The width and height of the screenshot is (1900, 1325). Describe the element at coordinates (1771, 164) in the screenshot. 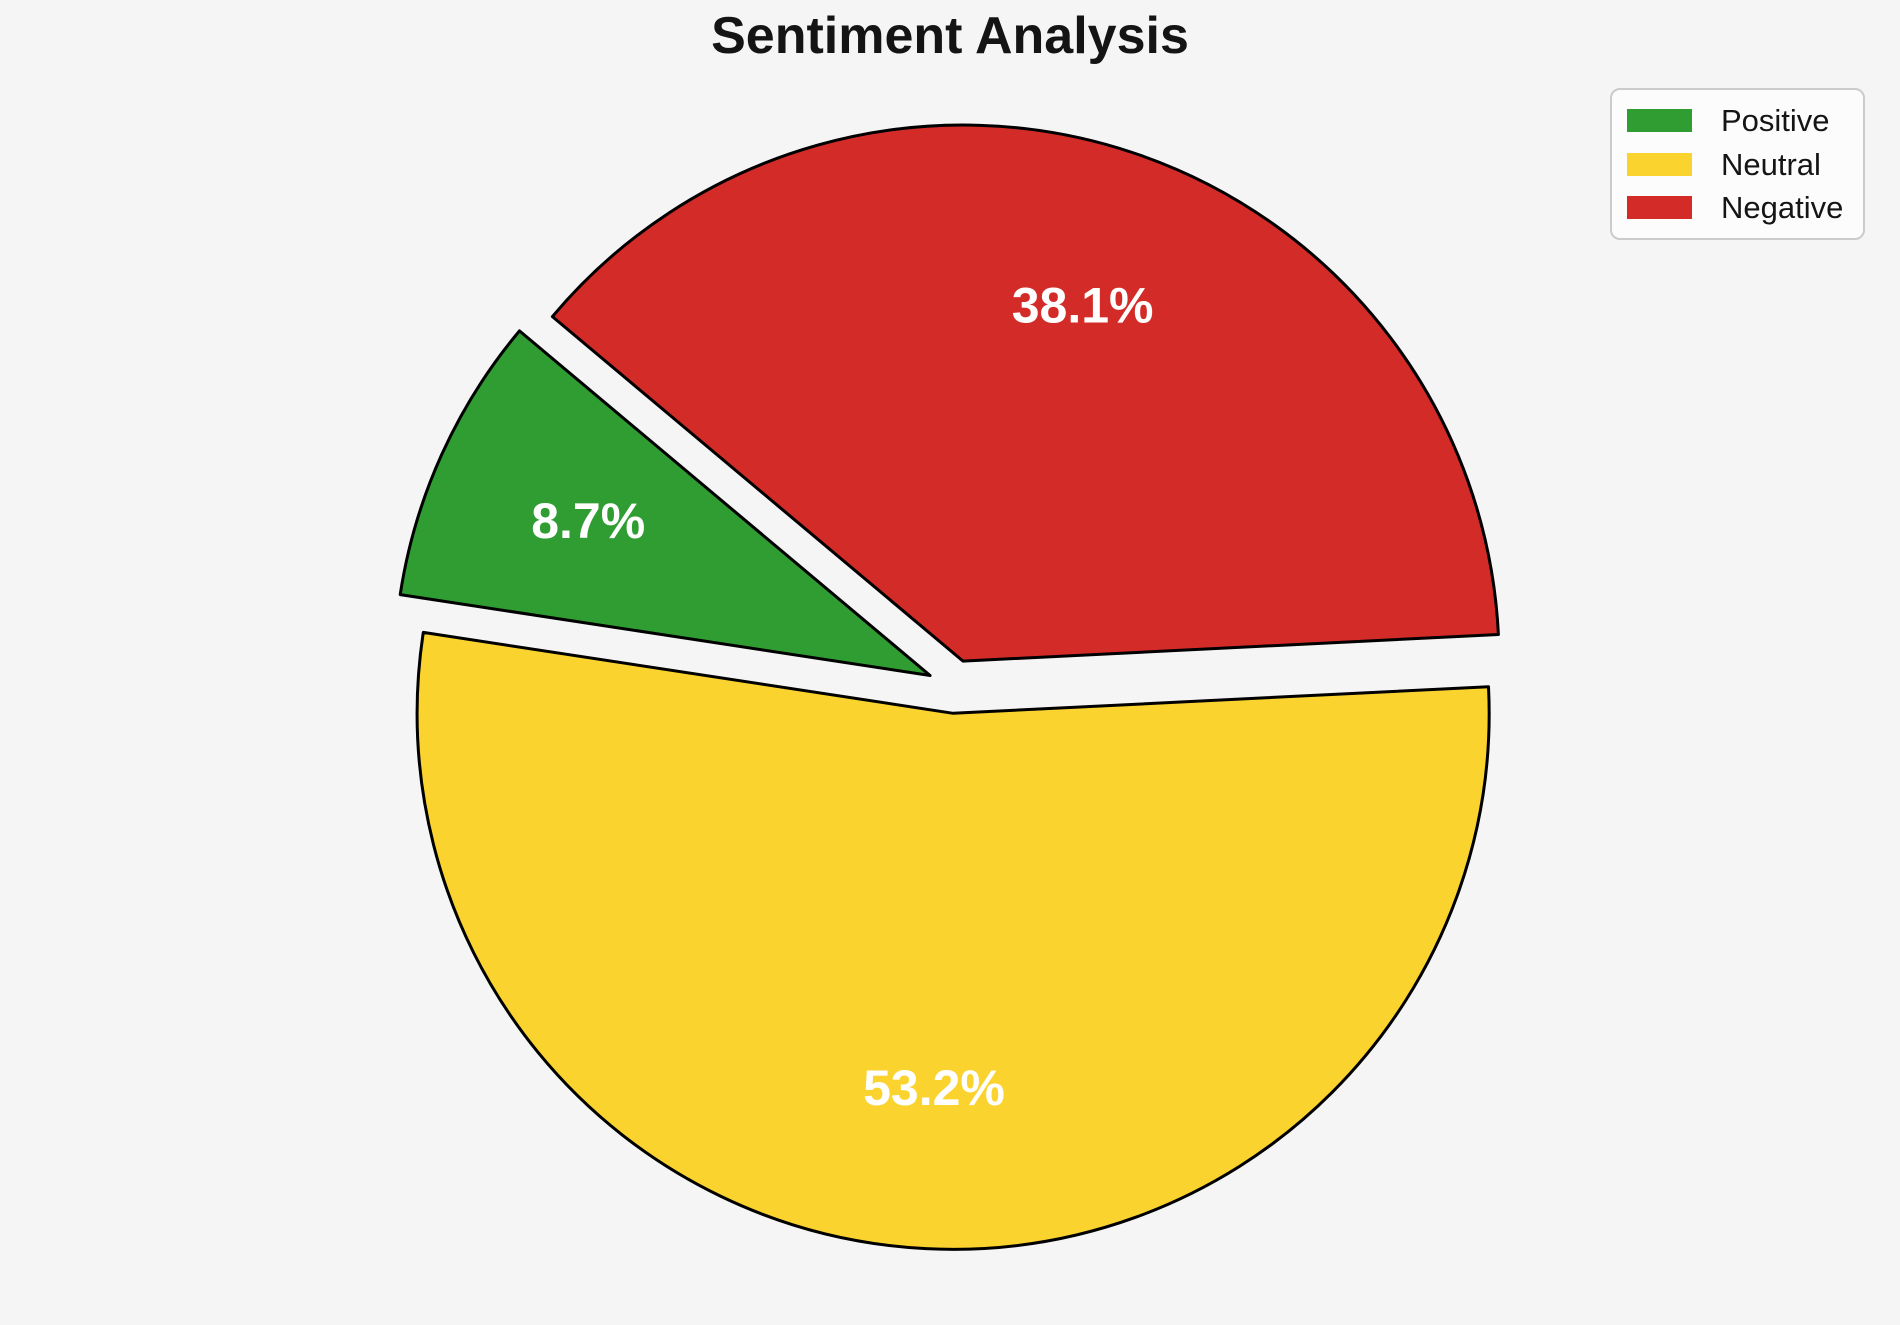

I see `legend-label: Neutral` at that location.